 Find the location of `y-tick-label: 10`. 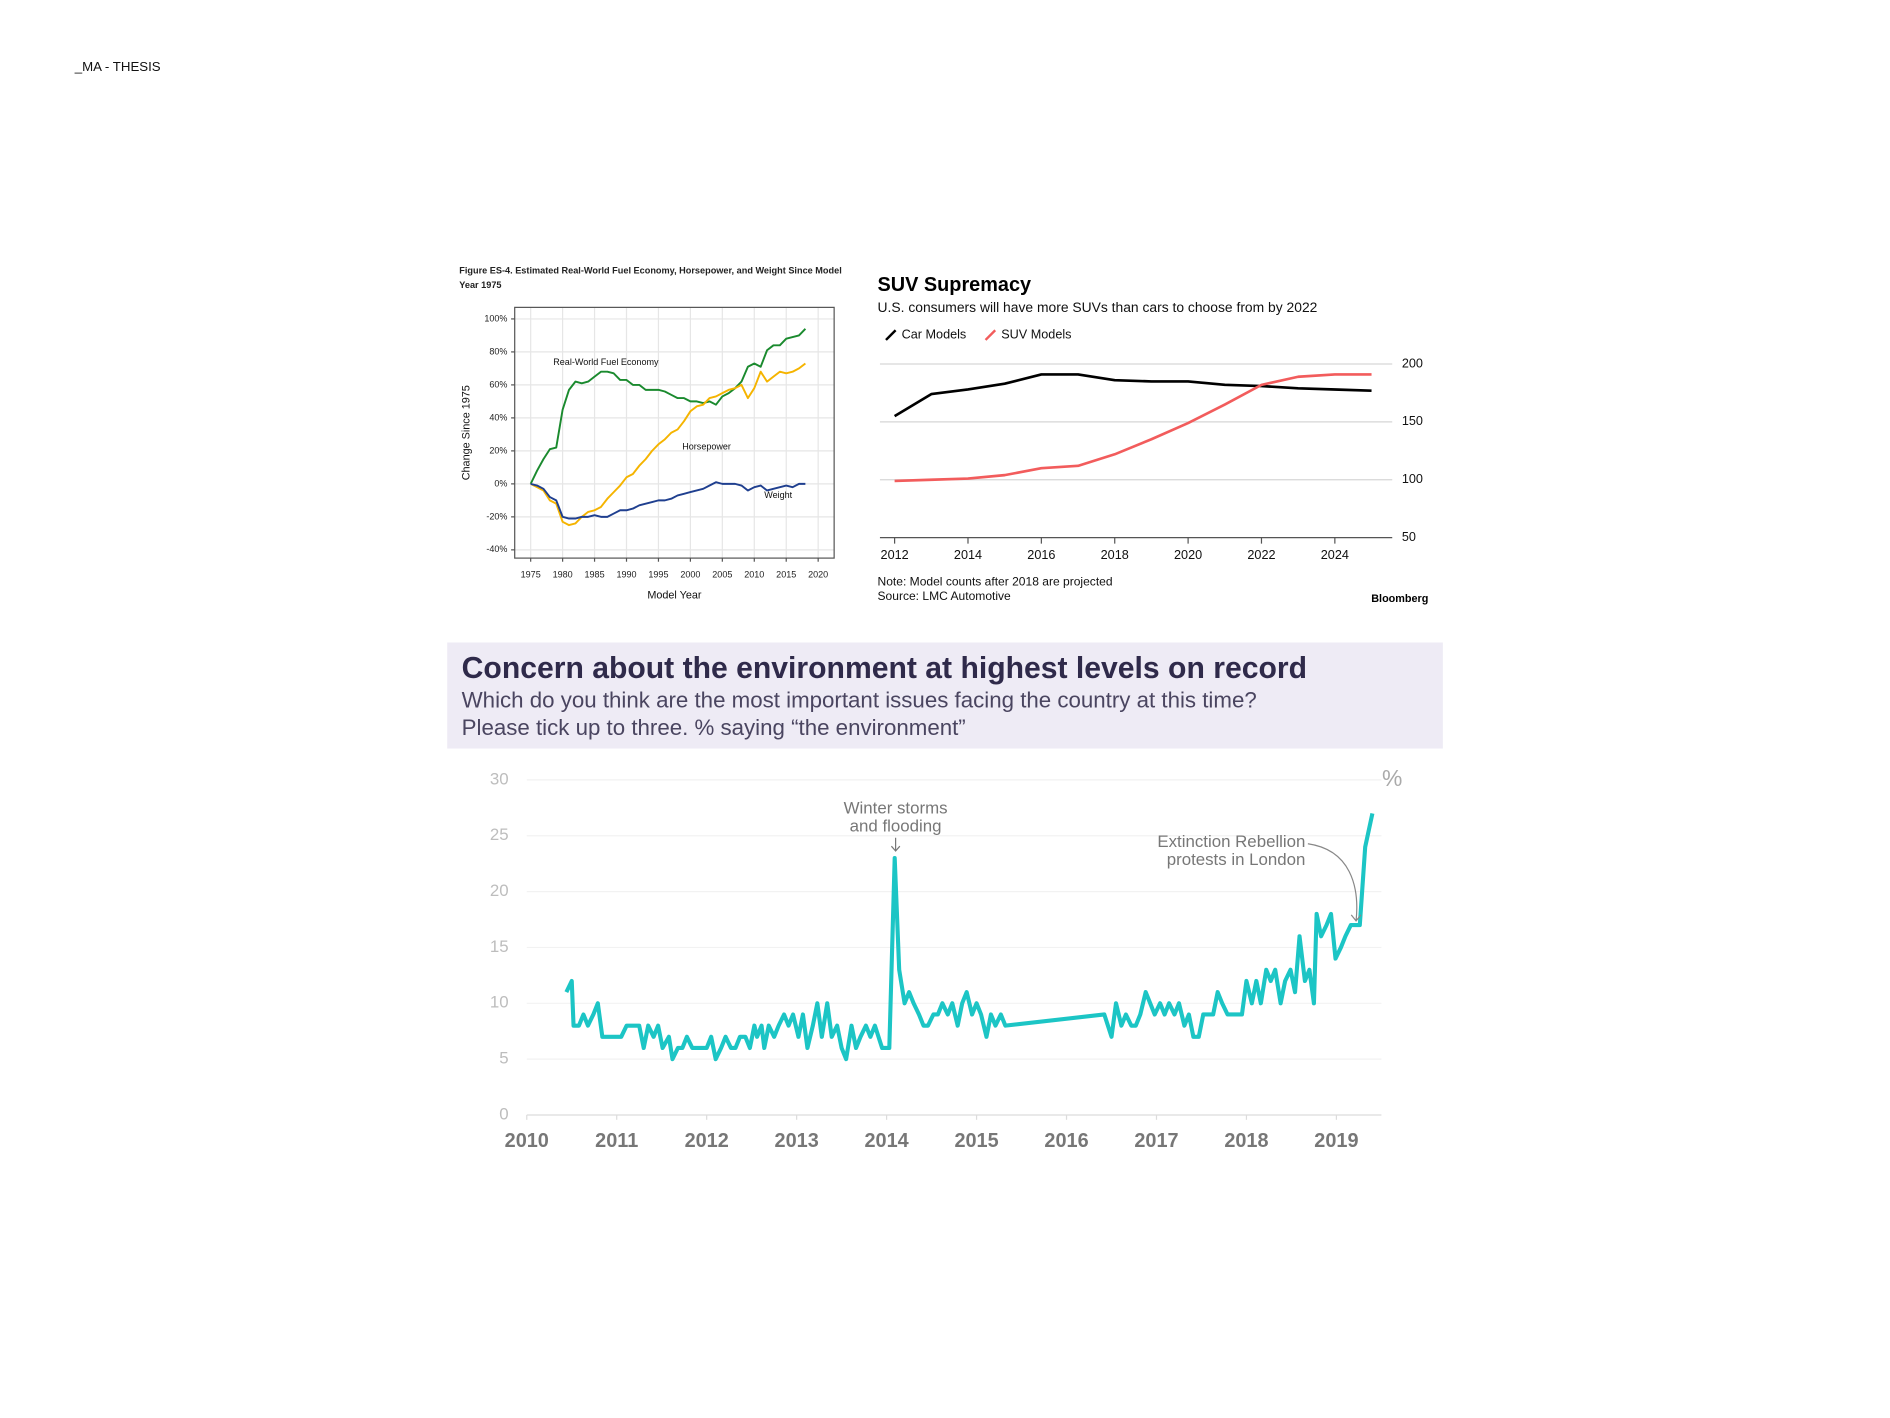

y-tick-label: 10 is located at coordinates (499, 1002).